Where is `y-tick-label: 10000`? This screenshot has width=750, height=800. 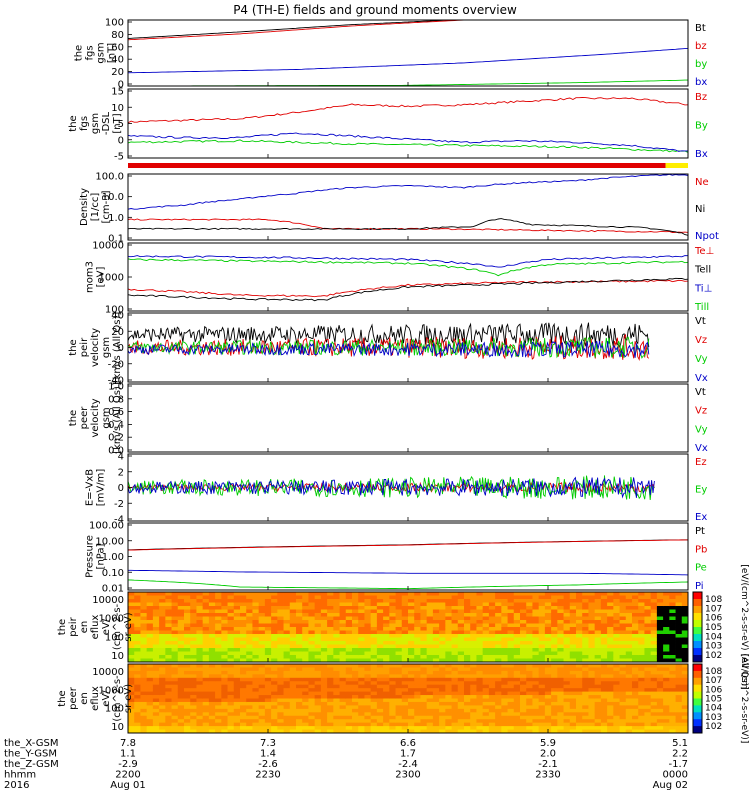 y-tick-label: 10000 is located at coordinates (108, 672).